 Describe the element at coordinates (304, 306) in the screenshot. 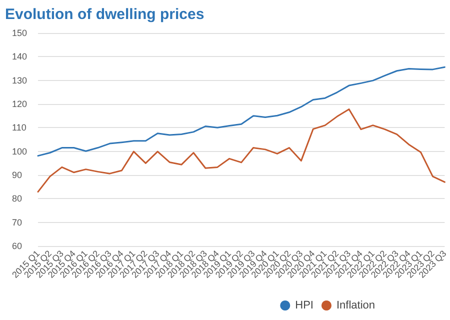

I see `legend-label: HPI` at that location.